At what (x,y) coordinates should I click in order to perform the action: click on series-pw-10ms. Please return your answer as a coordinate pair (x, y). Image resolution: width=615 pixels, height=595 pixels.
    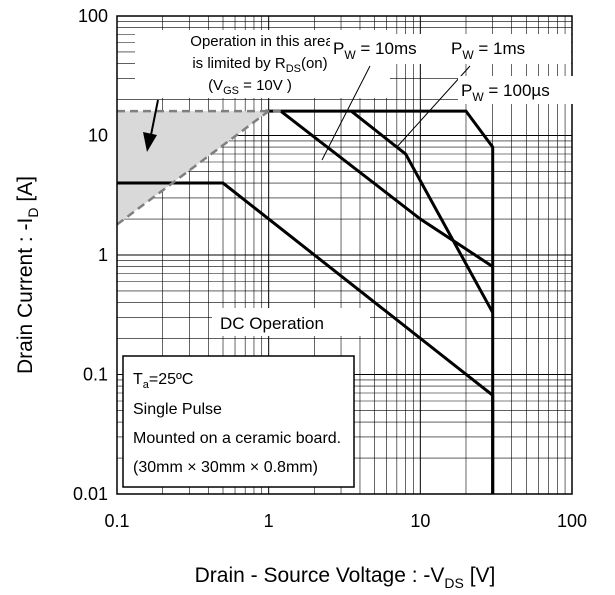
    Looking at the image, I should click on (386, 188).